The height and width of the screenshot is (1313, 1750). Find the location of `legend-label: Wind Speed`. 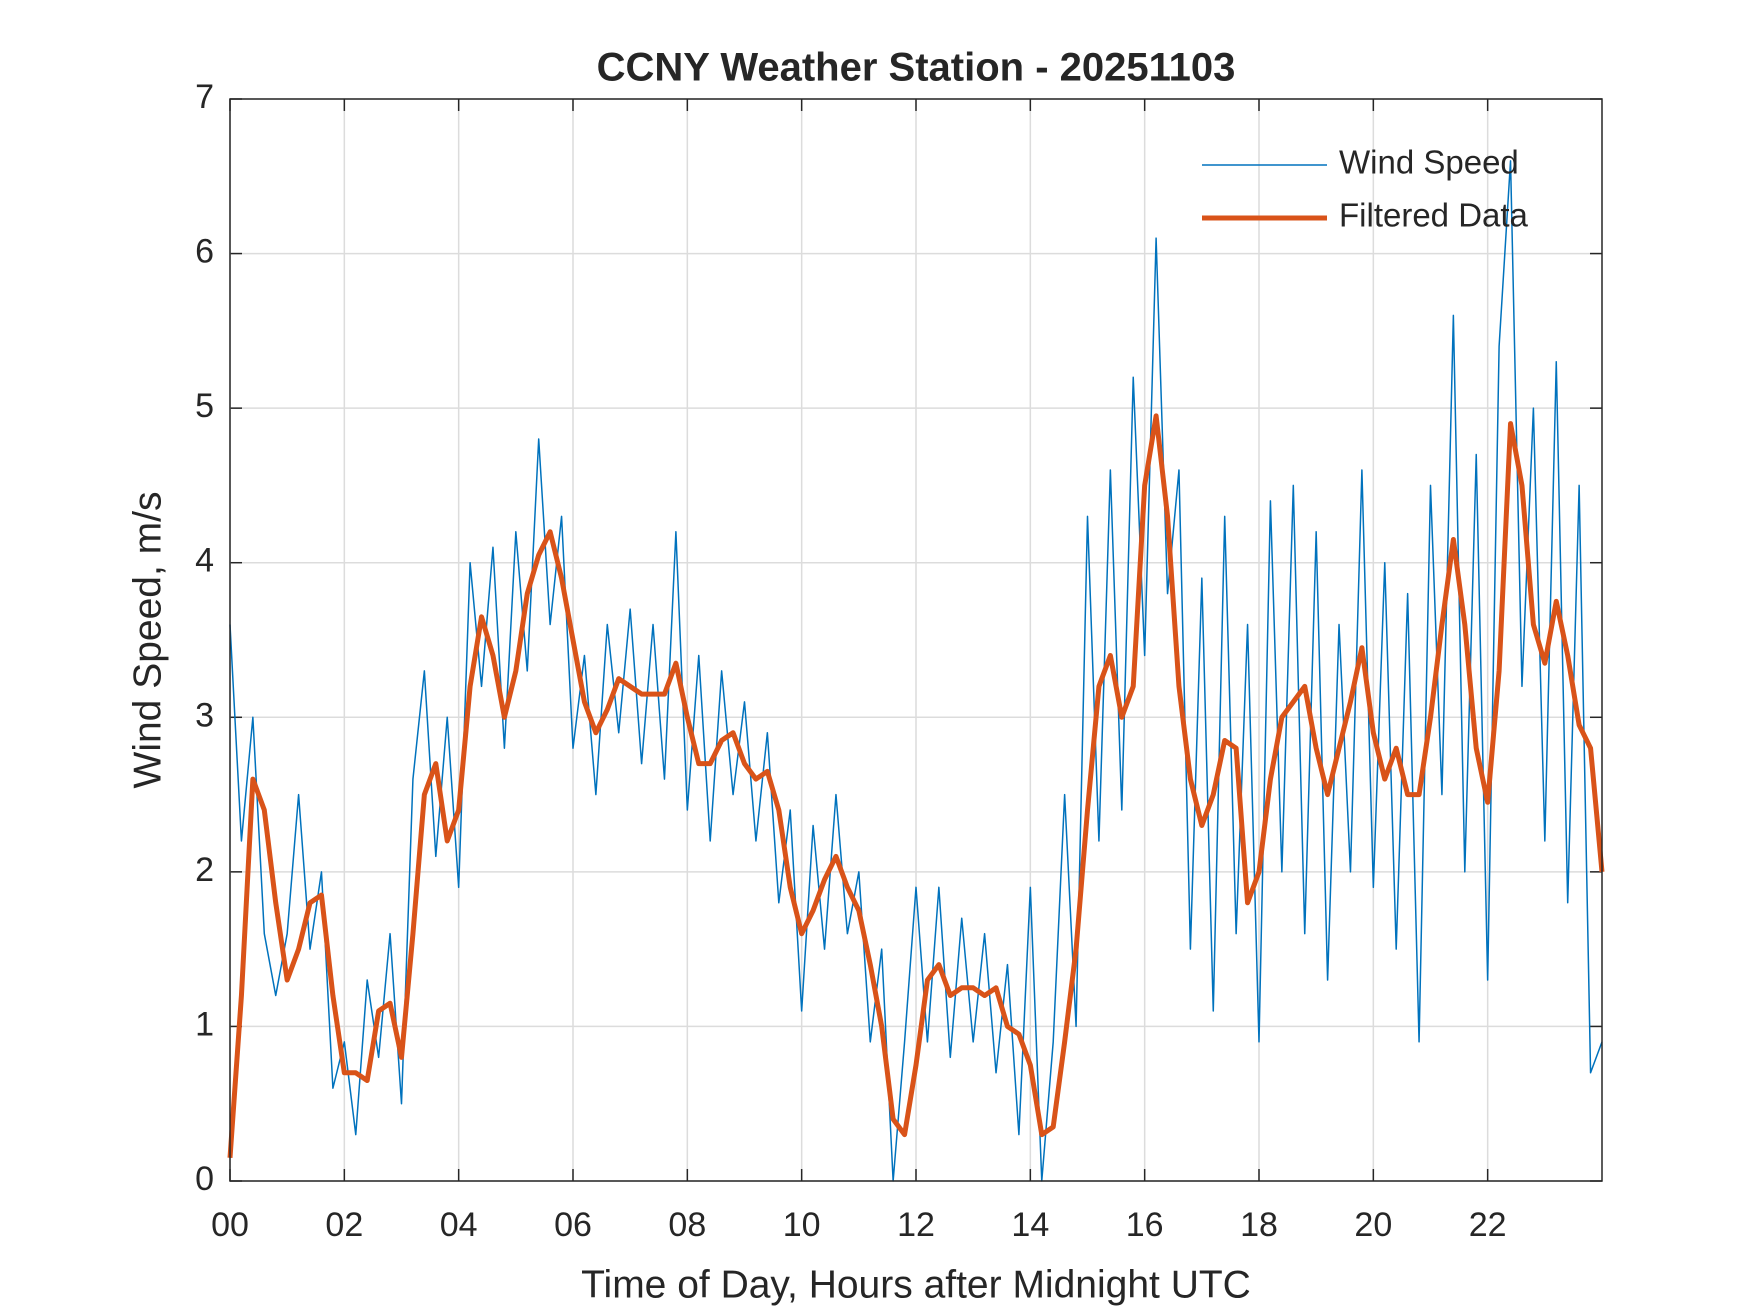

legend-label: Wind Speed is located at coordinates (1429, 162).